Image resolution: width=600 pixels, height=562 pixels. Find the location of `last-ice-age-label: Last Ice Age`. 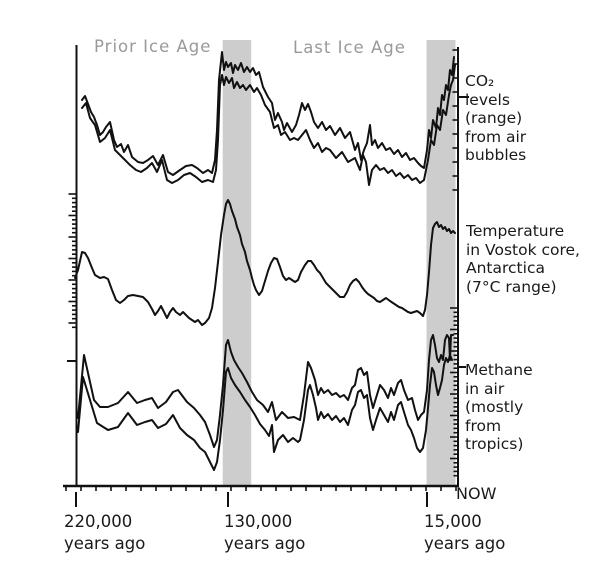

last-ice-age-label: Last Ice Age is located at coordinates (349, 47).